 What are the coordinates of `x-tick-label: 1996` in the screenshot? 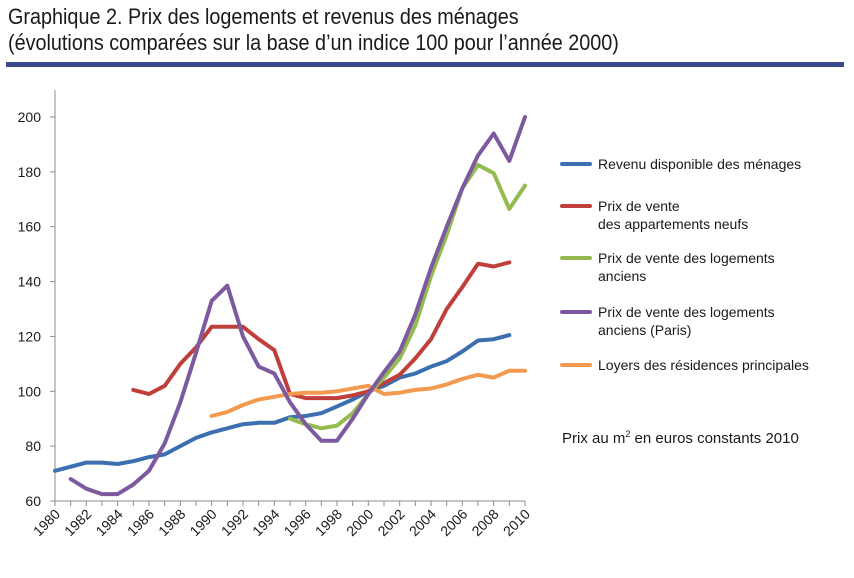 It's located at (296, 522).